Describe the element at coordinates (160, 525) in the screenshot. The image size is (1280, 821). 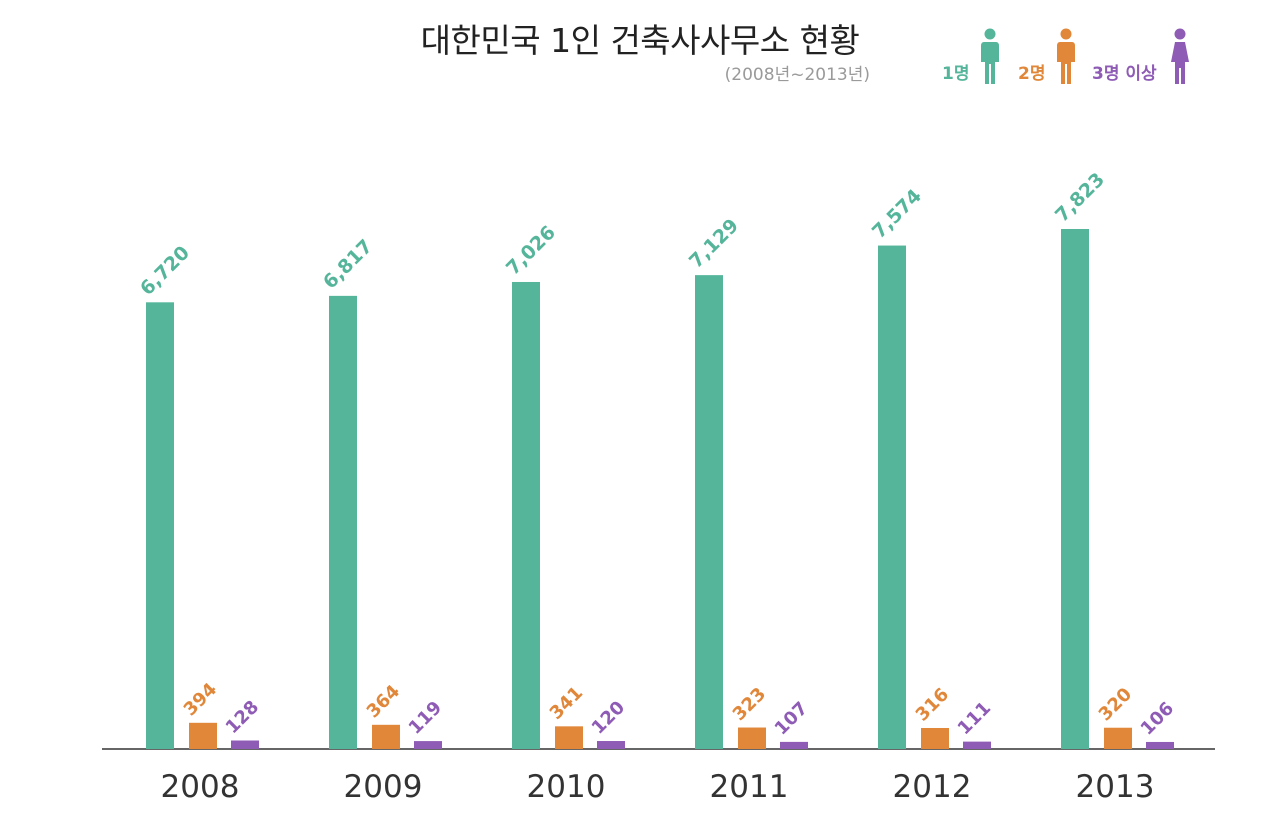
I see `bar-1-2008` at that location.